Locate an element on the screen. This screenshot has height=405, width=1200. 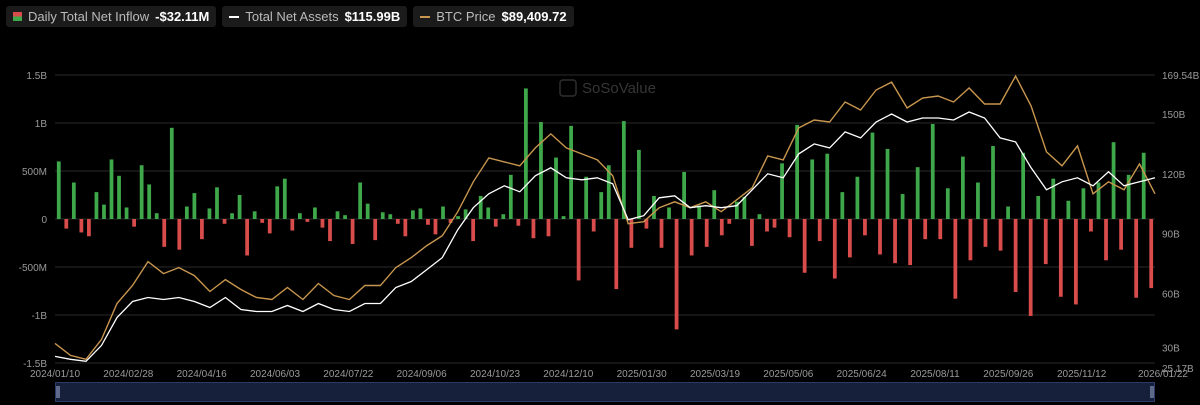
x-tick-label: 2024/10/23 is located at coordinates (495, 374).